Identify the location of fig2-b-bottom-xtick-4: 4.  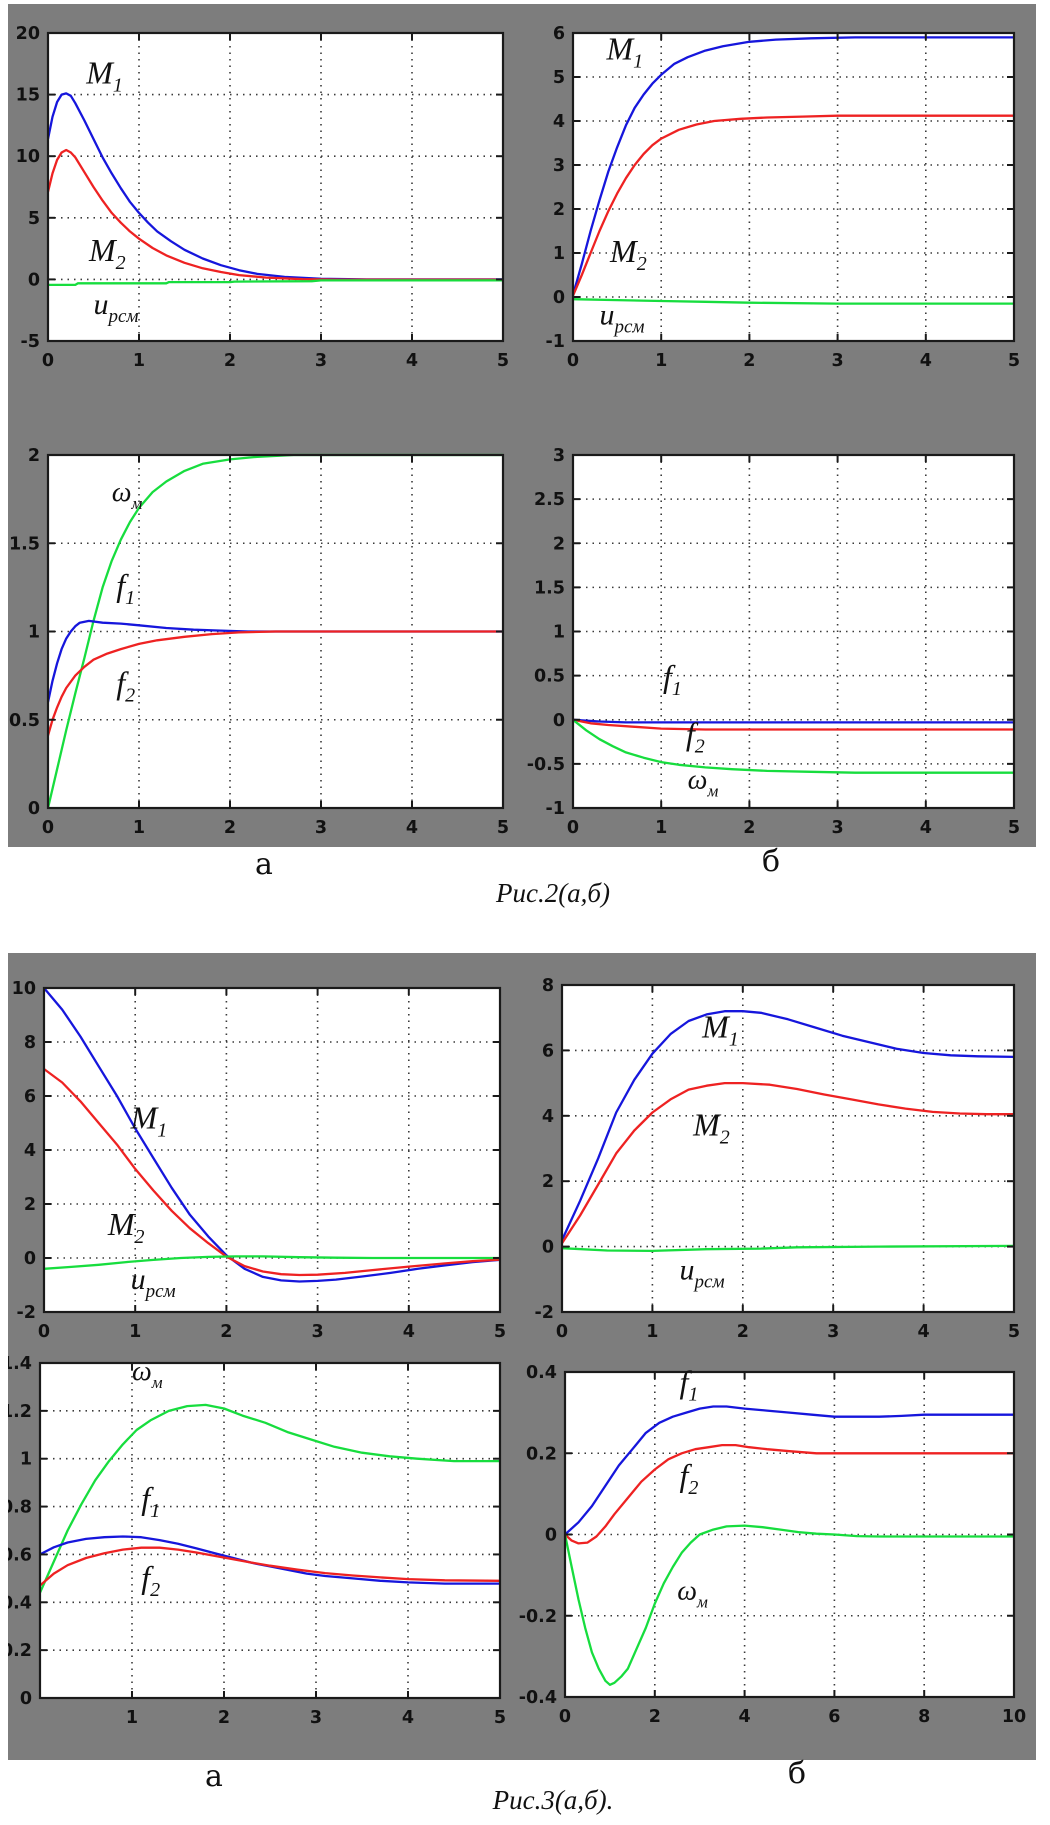
(926, 828).